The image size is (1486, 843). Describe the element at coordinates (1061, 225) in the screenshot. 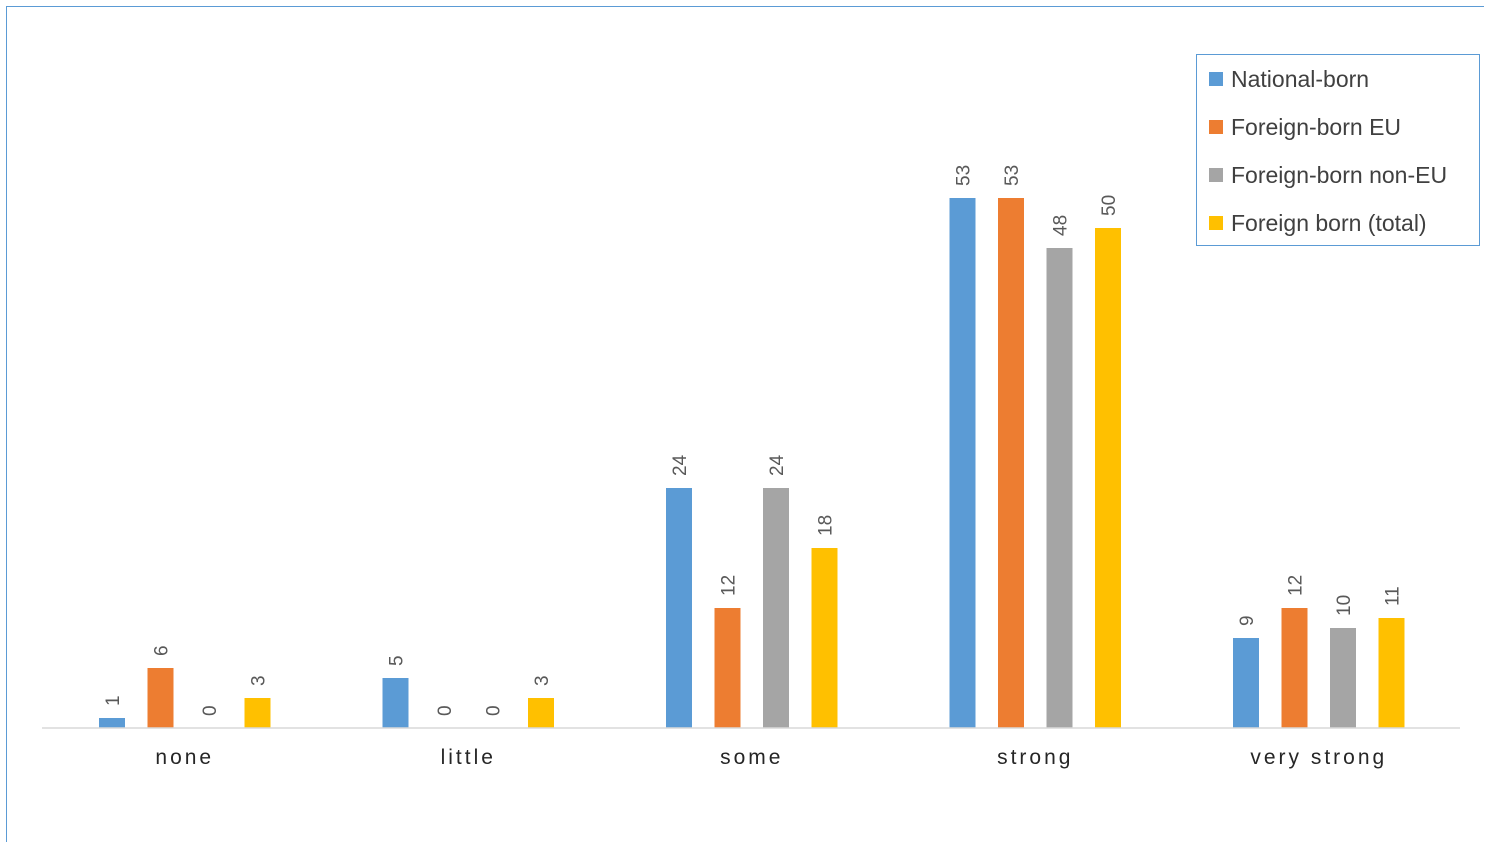

I see `data-label: 48` at that location.